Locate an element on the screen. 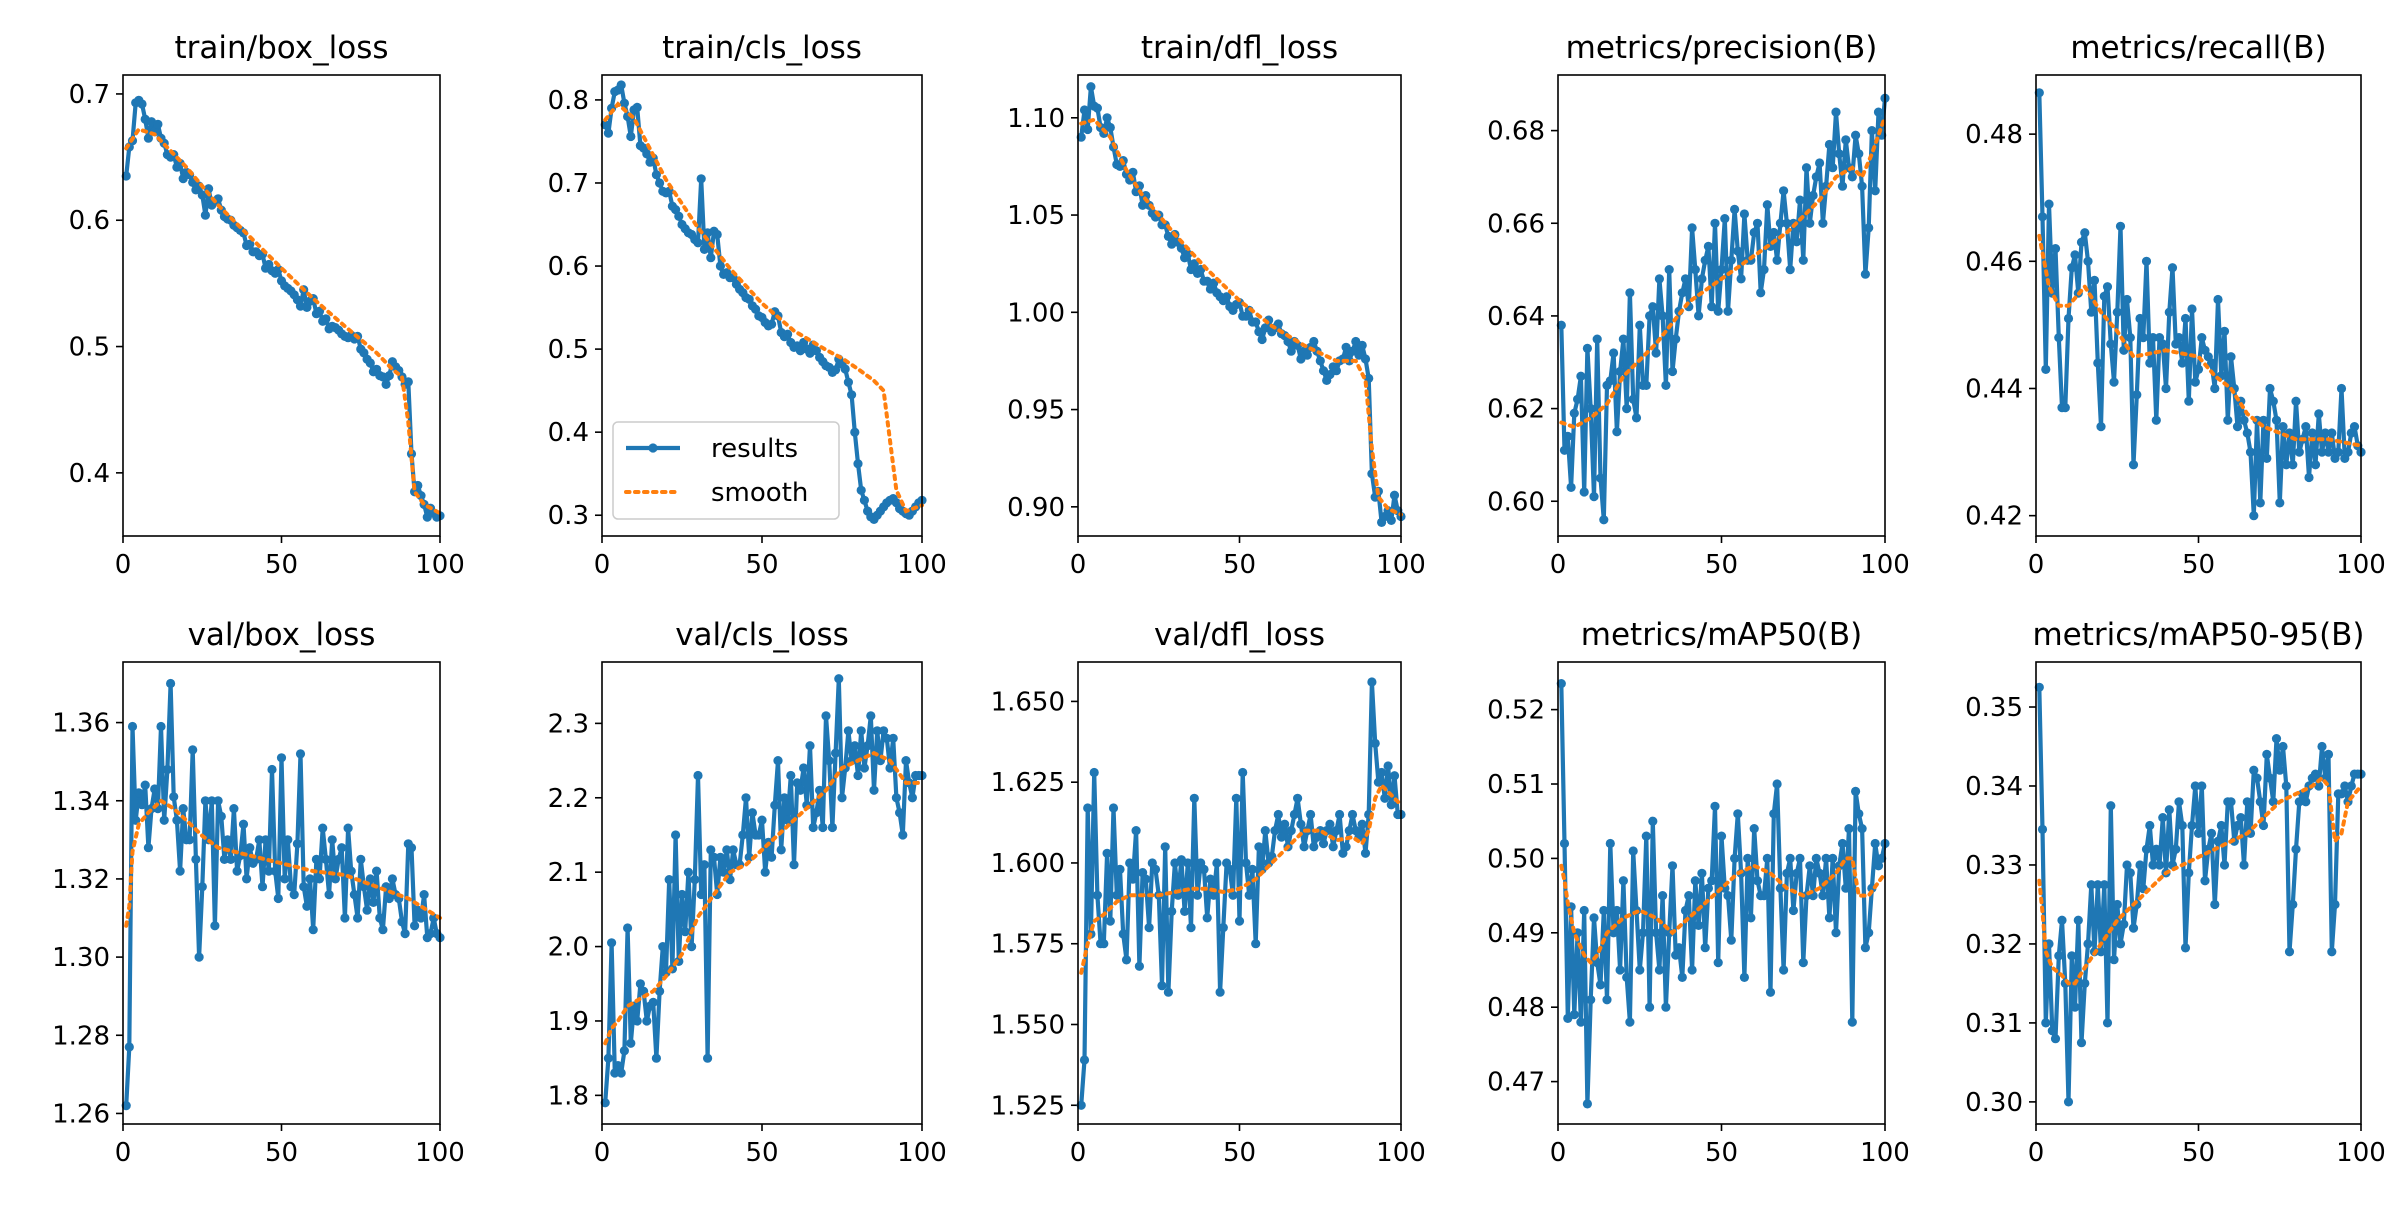 Image resolution: width=2400 pixels, height=1205 pixels. subplot-frame is located at coordinates (762, 305).